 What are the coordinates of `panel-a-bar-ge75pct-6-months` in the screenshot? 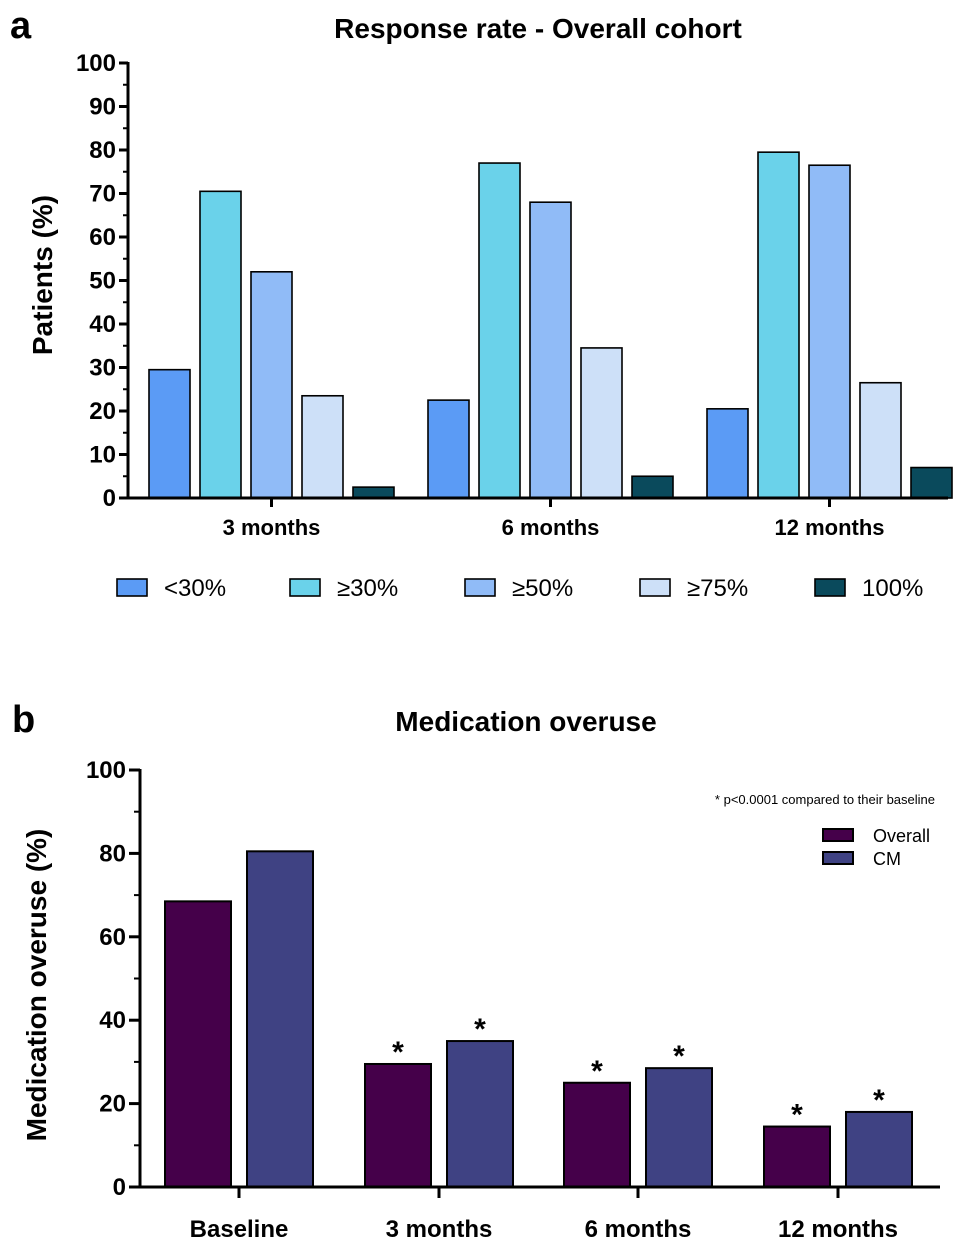 It's located at (601, 423).